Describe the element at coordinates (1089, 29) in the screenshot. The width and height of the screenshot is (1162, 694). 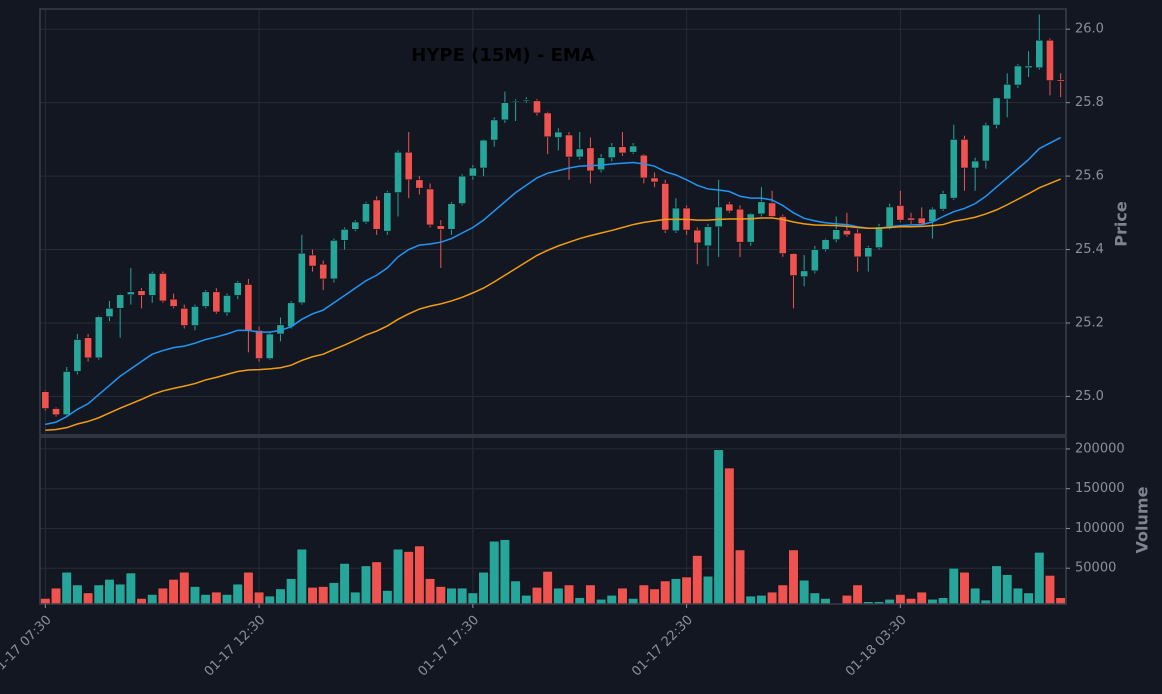
I see `y-tick-label: 26.0` at that location.